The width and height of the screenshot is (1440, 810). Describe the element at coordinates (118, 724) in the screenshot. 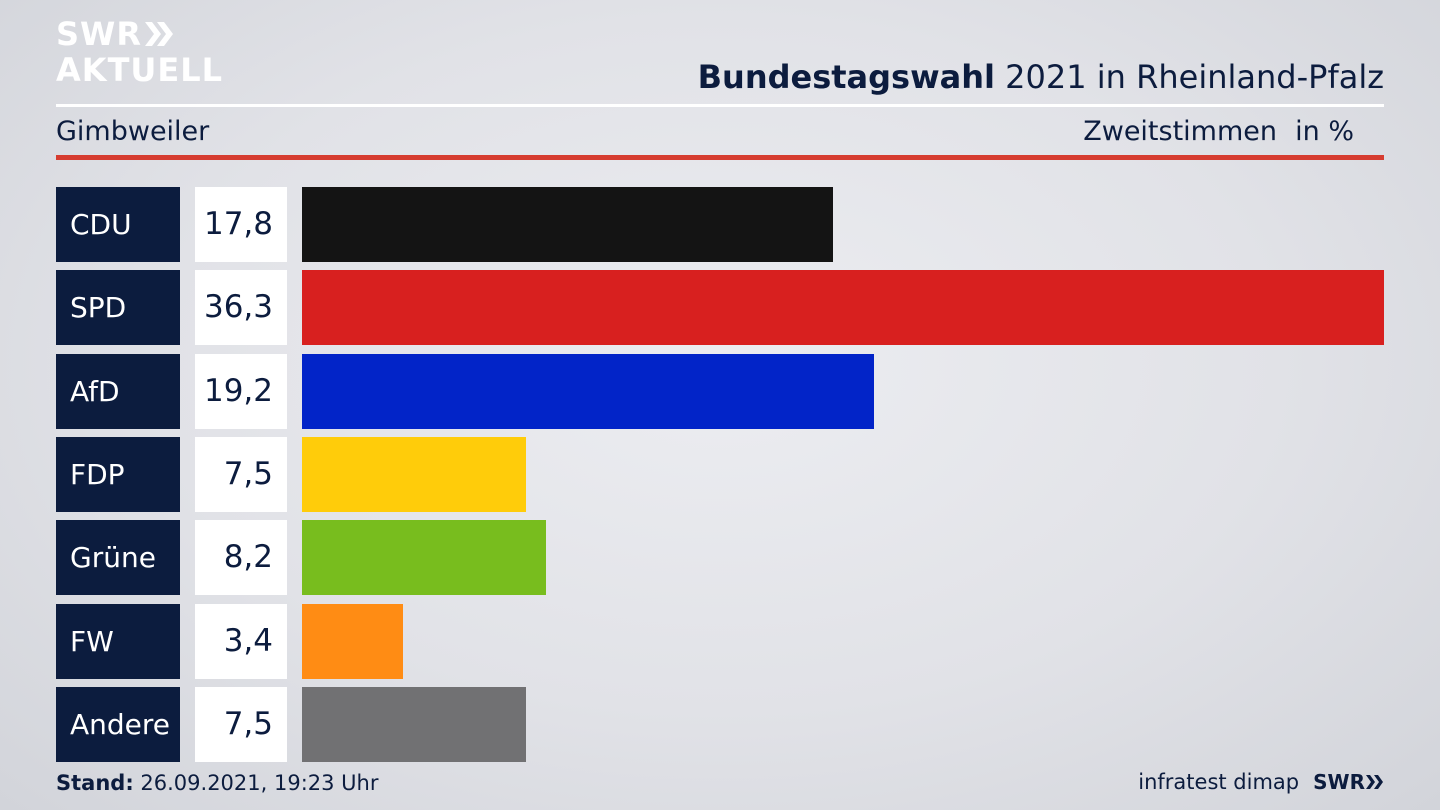

I see `party-label: Andere` at that location.